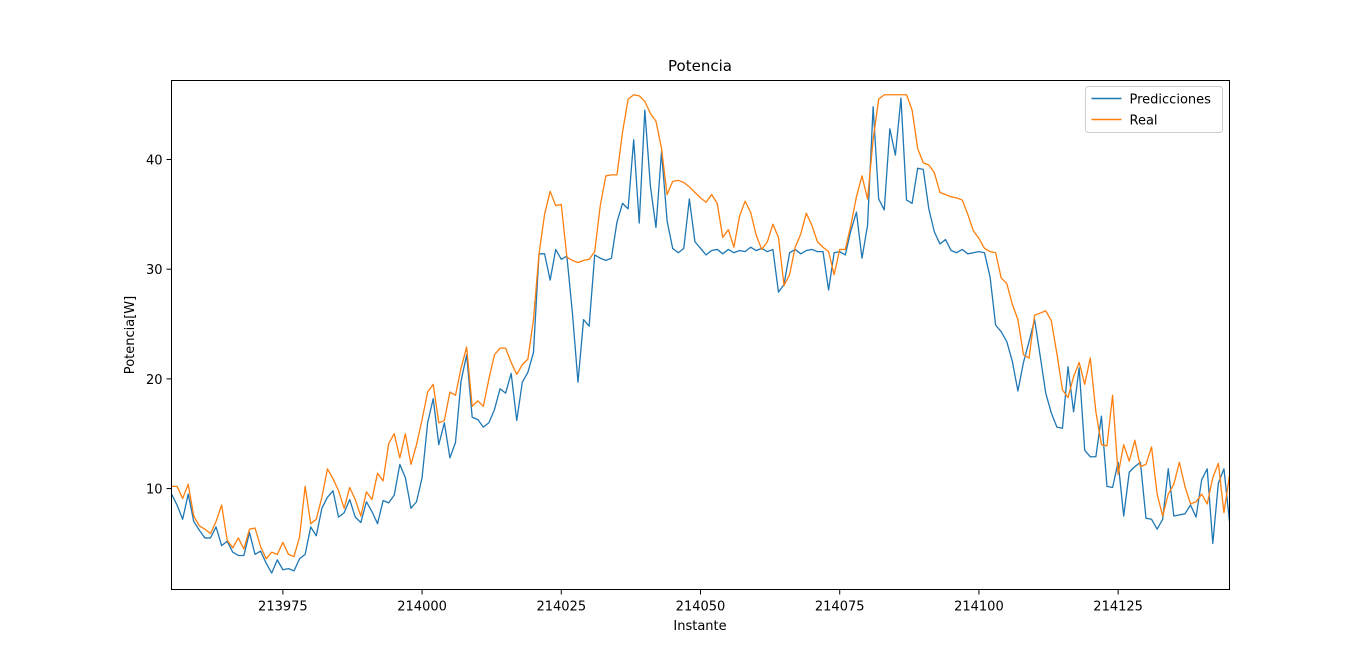  Describe the element at coordinates (561, 607) in the screenshot. I see `x-tick-label: 214025` at that location.